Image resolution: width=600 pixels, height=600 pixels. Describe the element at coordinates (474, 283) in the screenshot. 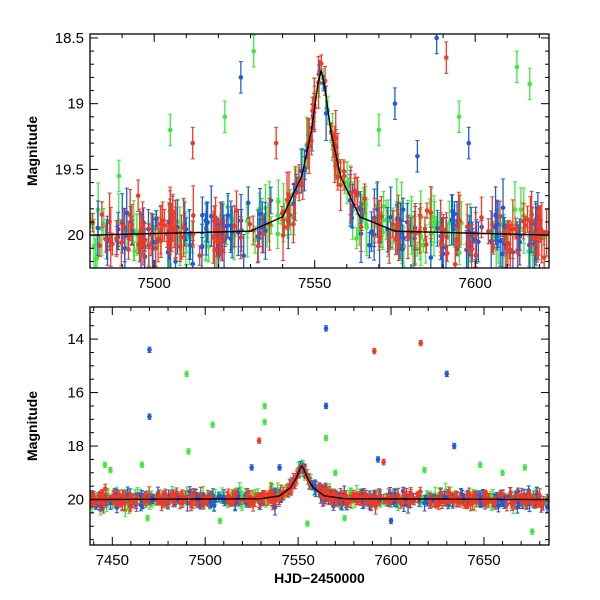

I see `x-tick-label: 7600` at that location.